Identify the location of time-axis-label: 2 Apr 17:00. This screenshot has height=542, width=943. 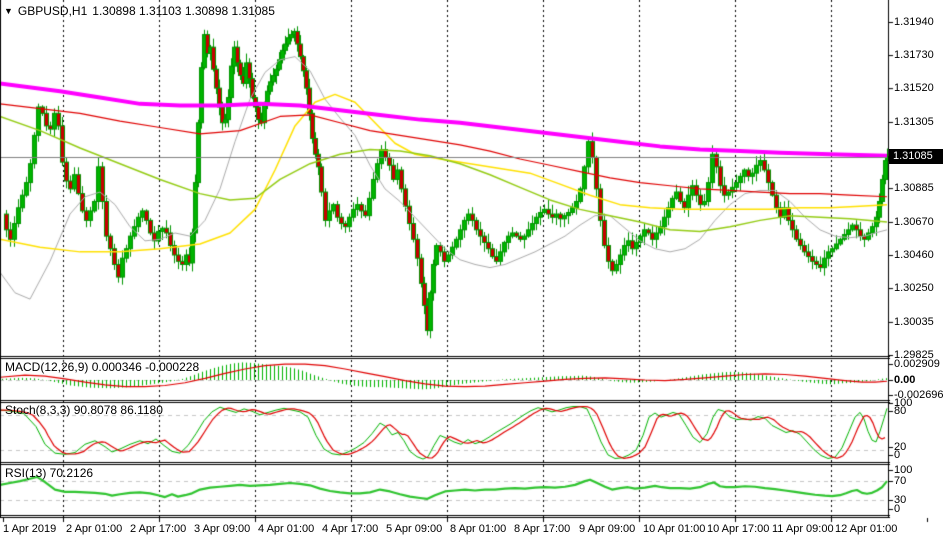
(158, 529).